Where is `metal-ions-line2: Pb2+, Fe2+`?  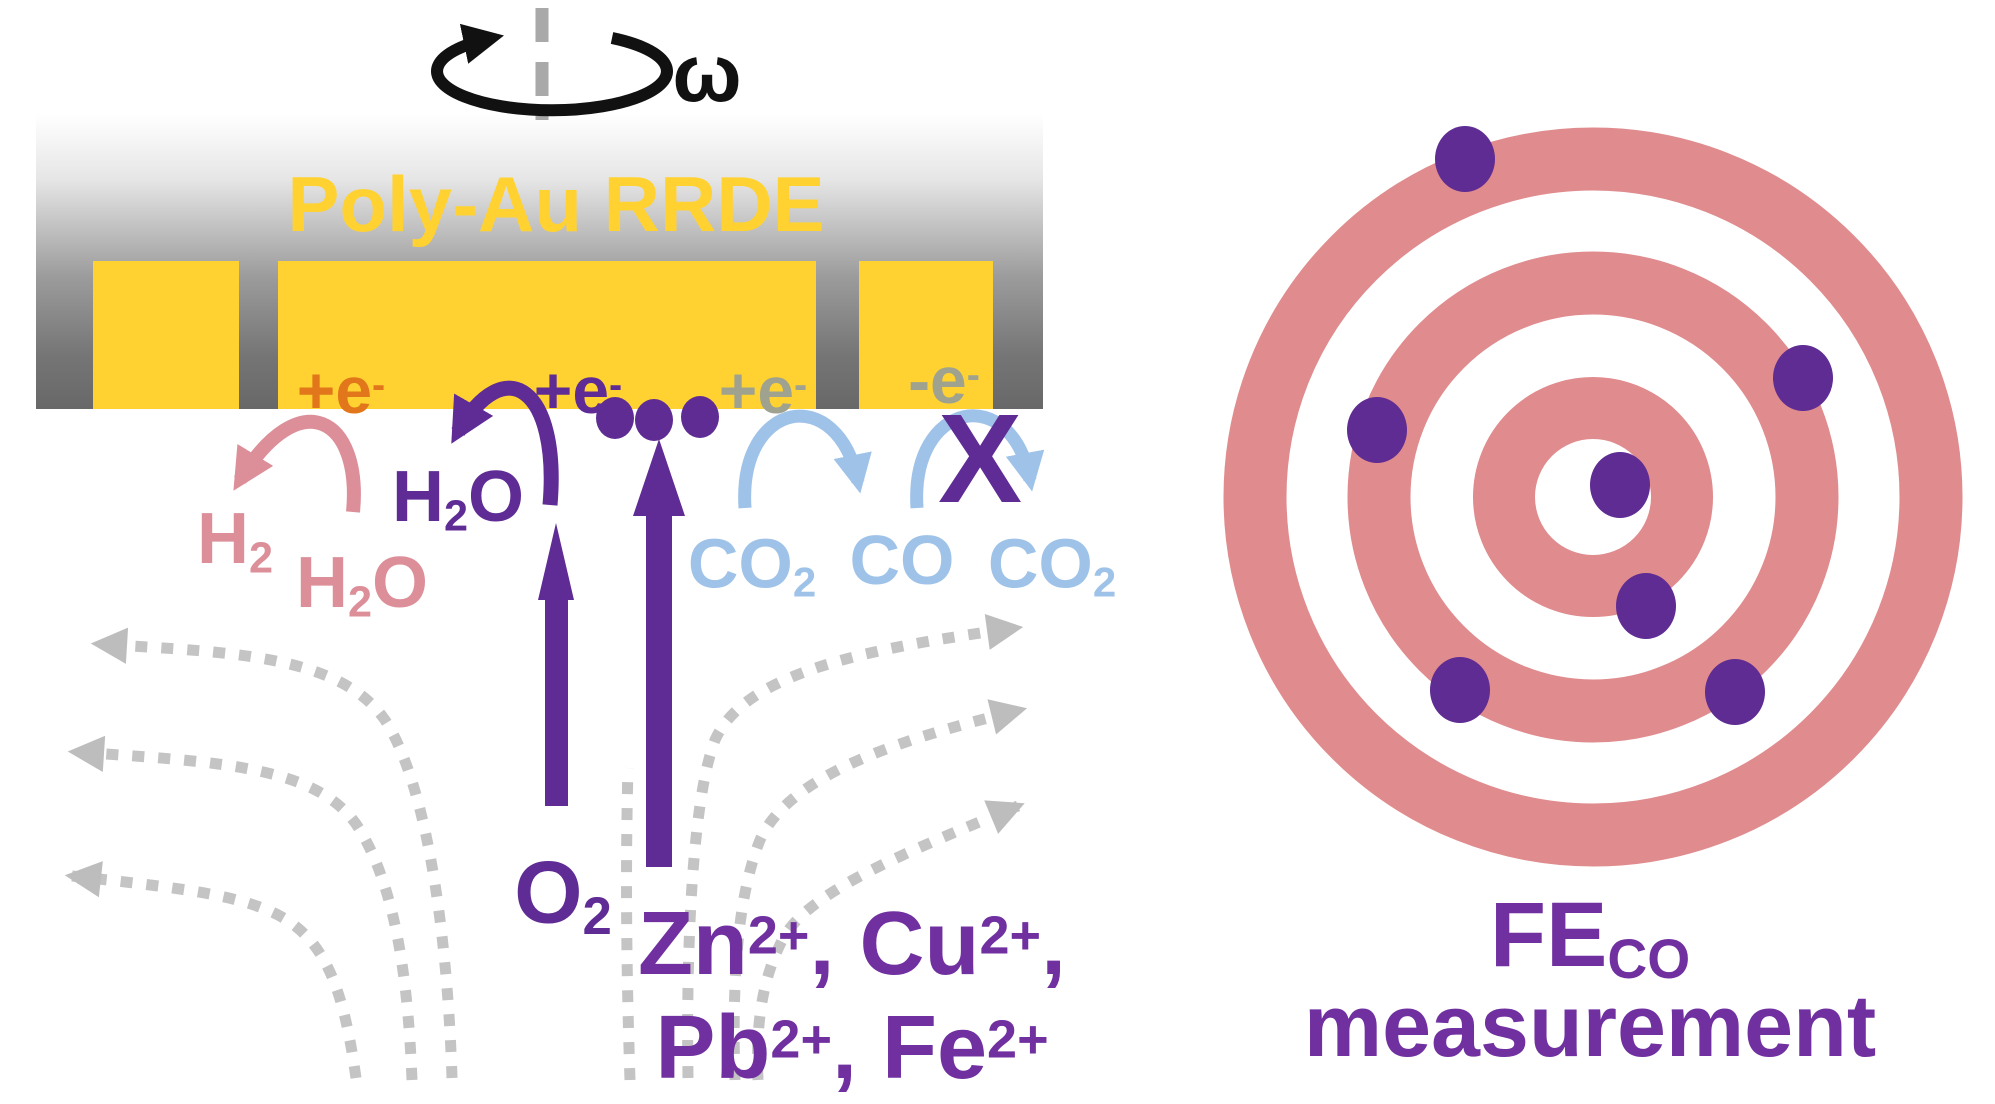 metal-ions-line2: Pb2+, Fe2+ is located at coordinates (852, 1048).